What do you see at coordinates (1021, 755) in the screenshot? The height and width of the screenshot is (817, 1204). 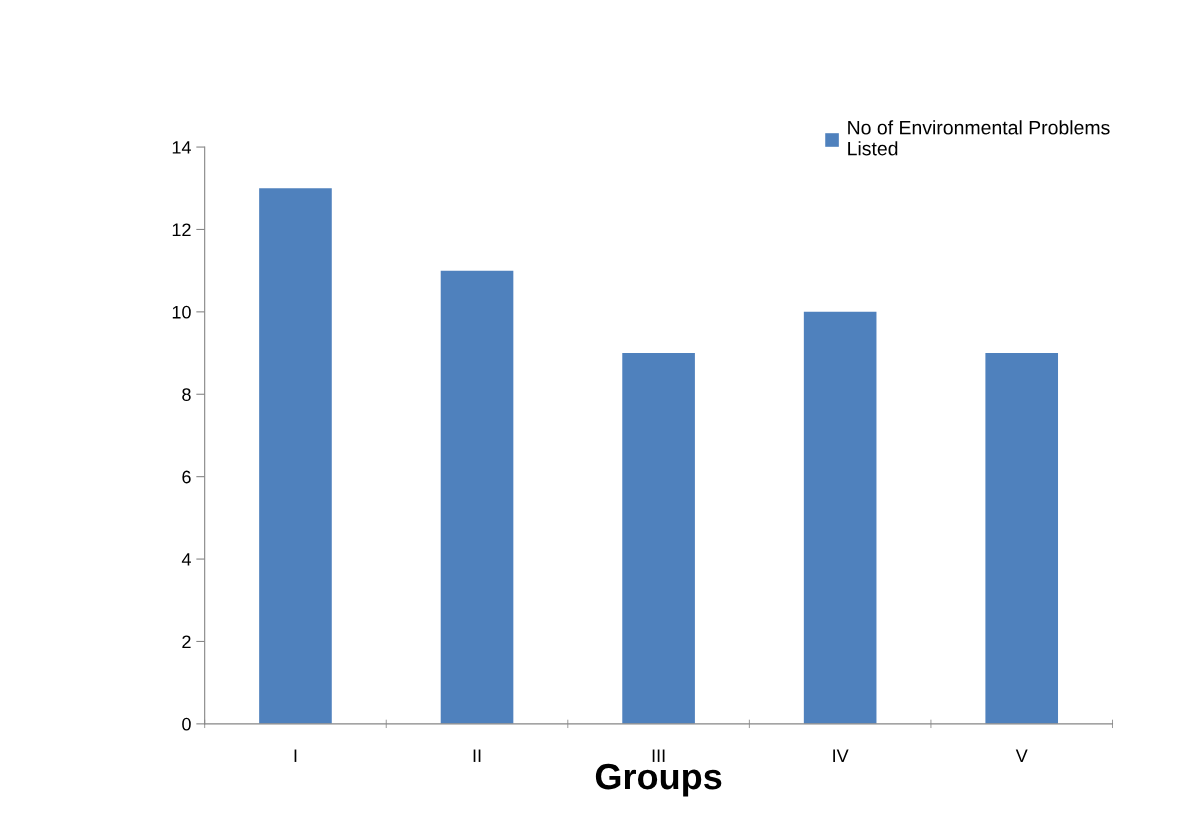 I see `x-tick-label: V` at bounding box center [1021, 755].